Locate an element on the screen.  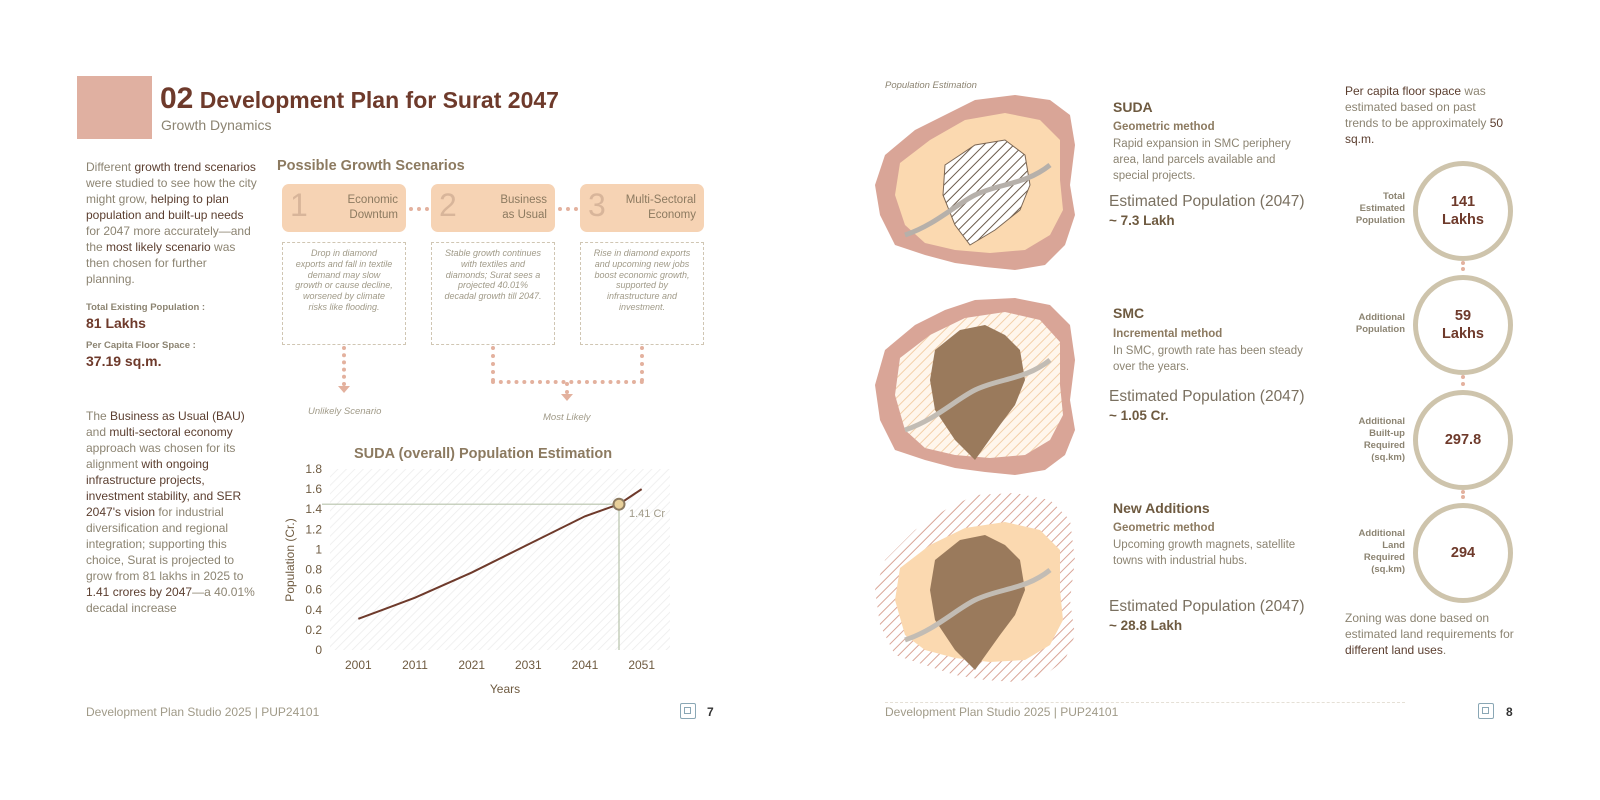
intro-highlight: growth trend scenarios is located at coordinates (195, 167).